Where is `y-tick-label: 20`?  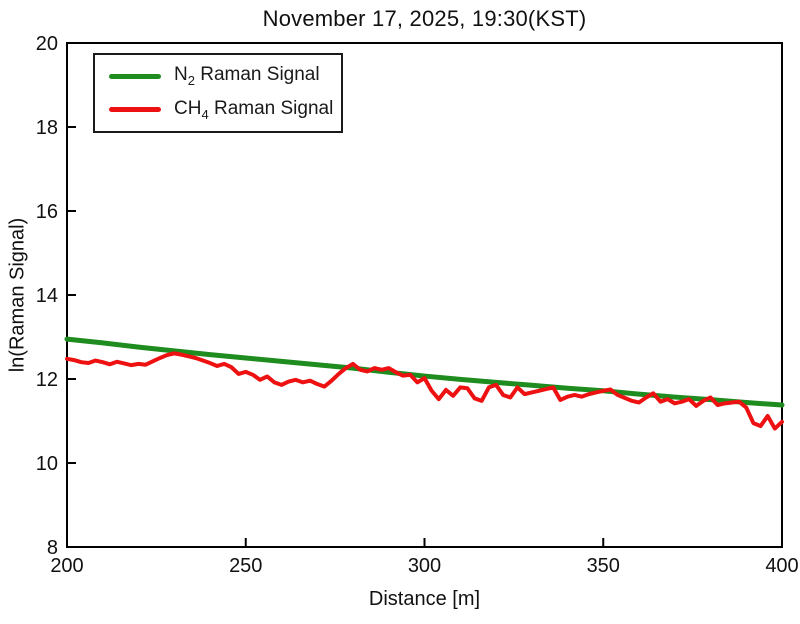 y-tick-label: 20 is located at coordinates (47, 44).